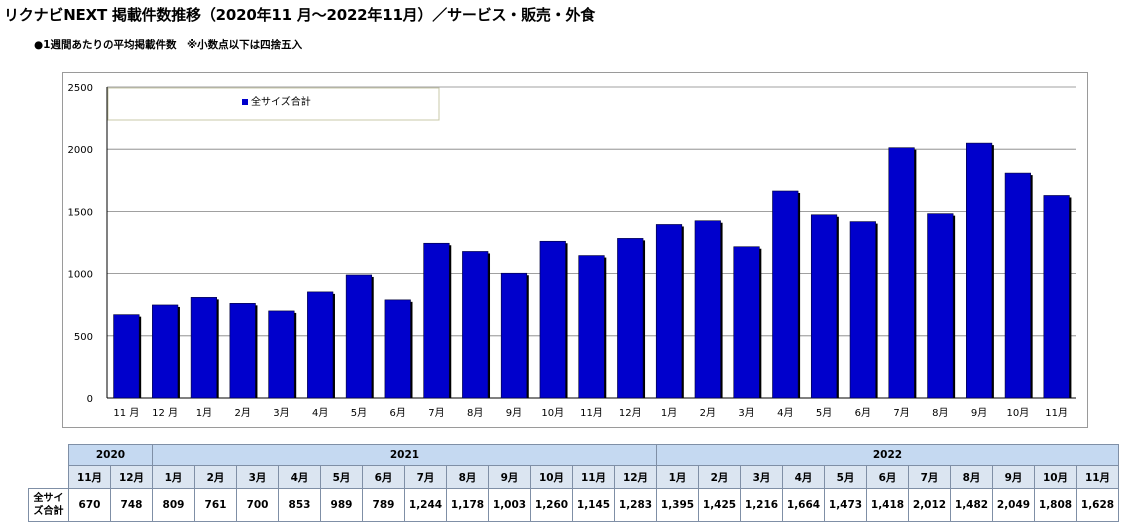  What do you see at coordinates (48, 505) in the screenshot?
I see `row-label: 全サイズ合計` at bounding box center [48, 505].